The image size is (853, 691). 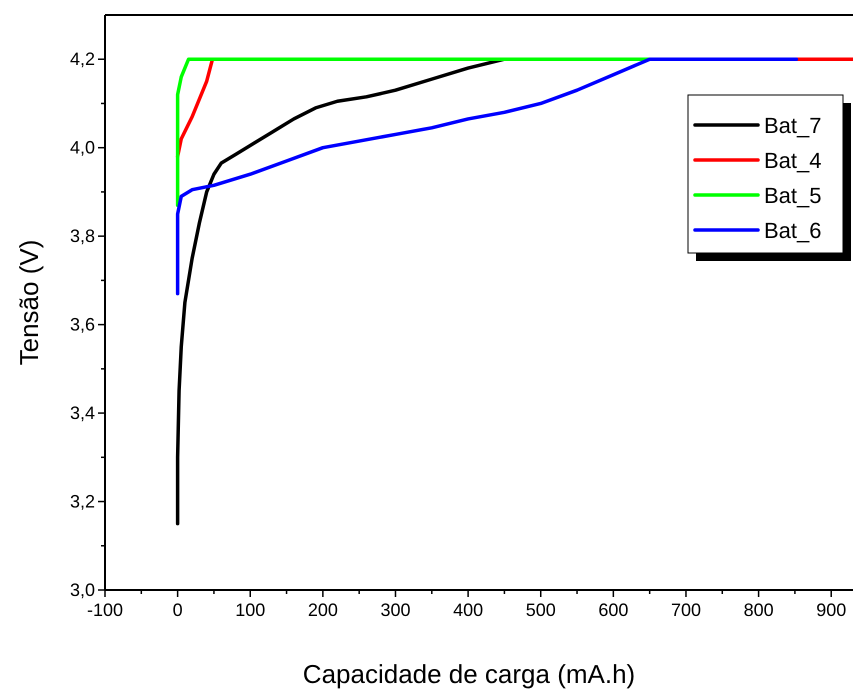 I want to click on x-tick-label: 600, so click(x=613, y=610).